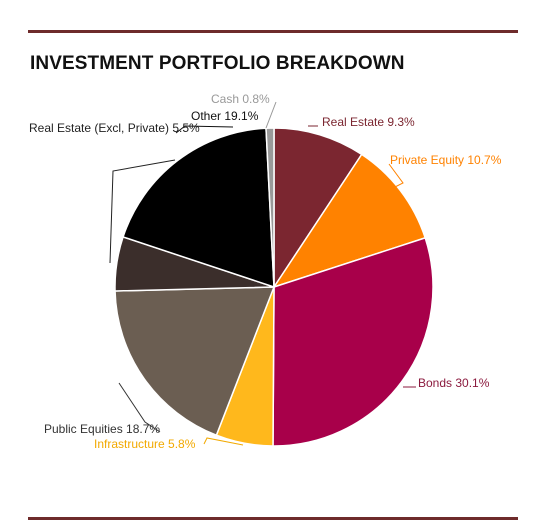 Image resolution: width=546 pixels, height=523 pixels. What do you see at coordinates (273, 518) in the screenshot?
I see `bottom-rule` at bounding box center [273, 518].